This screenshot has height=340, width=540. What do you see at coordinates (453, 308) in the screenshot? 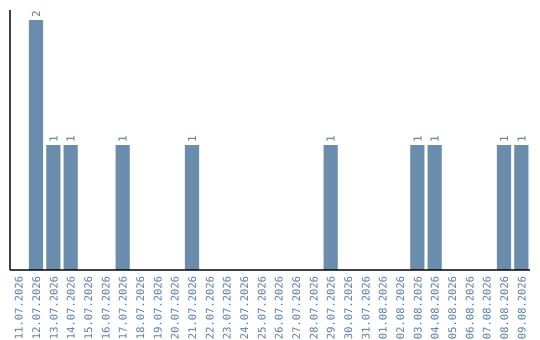
I see `x-tick-label: 05.08.2026` at bounding box center [453, 308].